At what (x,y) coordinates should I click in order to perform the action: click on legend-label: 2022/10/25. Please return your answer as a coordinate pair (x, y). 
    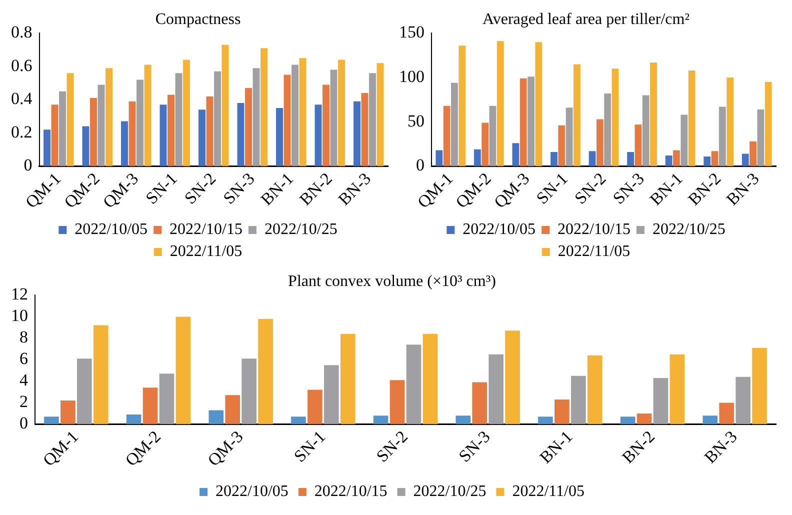
    Looking at the image, I should click on (301, 229).